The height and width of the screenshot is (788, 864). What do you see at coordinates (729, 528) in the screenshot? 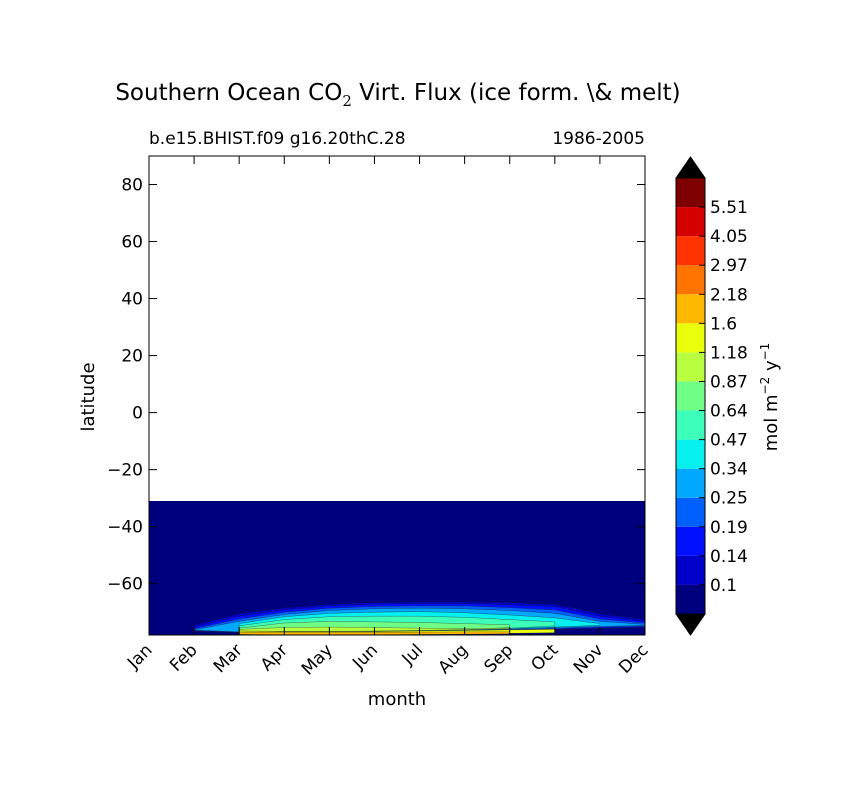
I see `colorbar-tick-label: 0.19` at bounding box center [729, 528].